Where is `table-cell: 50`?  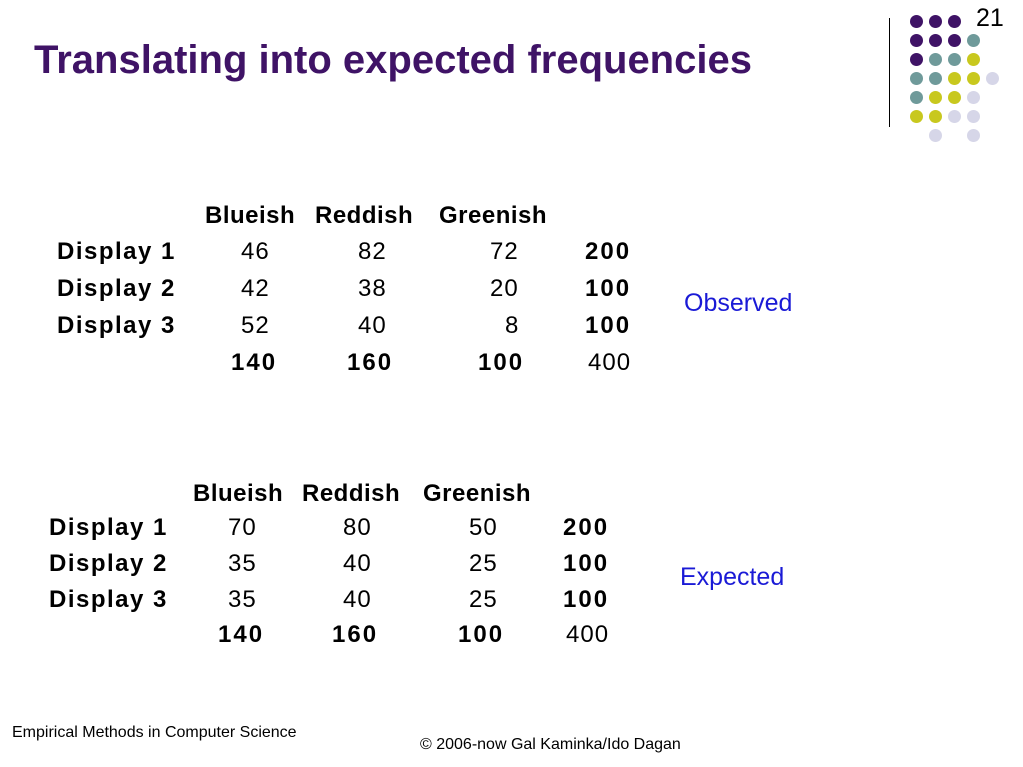 table-cell: 50 is located at coordinates (483, 527).